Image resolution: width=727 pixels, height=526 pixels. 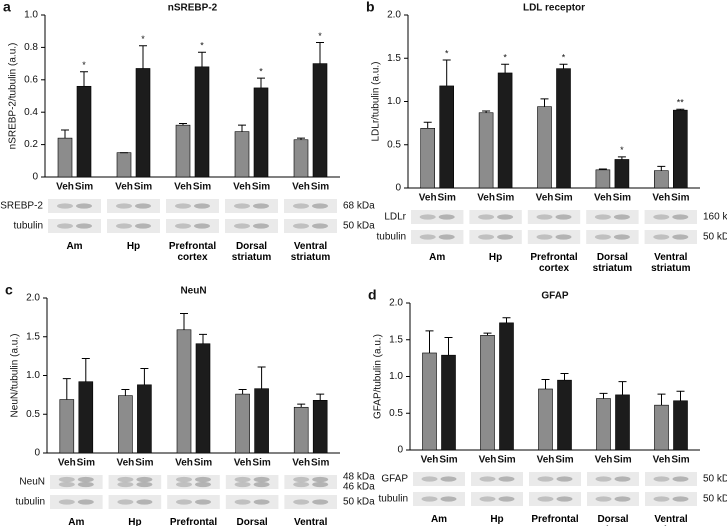 I want to click on chart-title: LDL receptor, so click(x=554, y=8).